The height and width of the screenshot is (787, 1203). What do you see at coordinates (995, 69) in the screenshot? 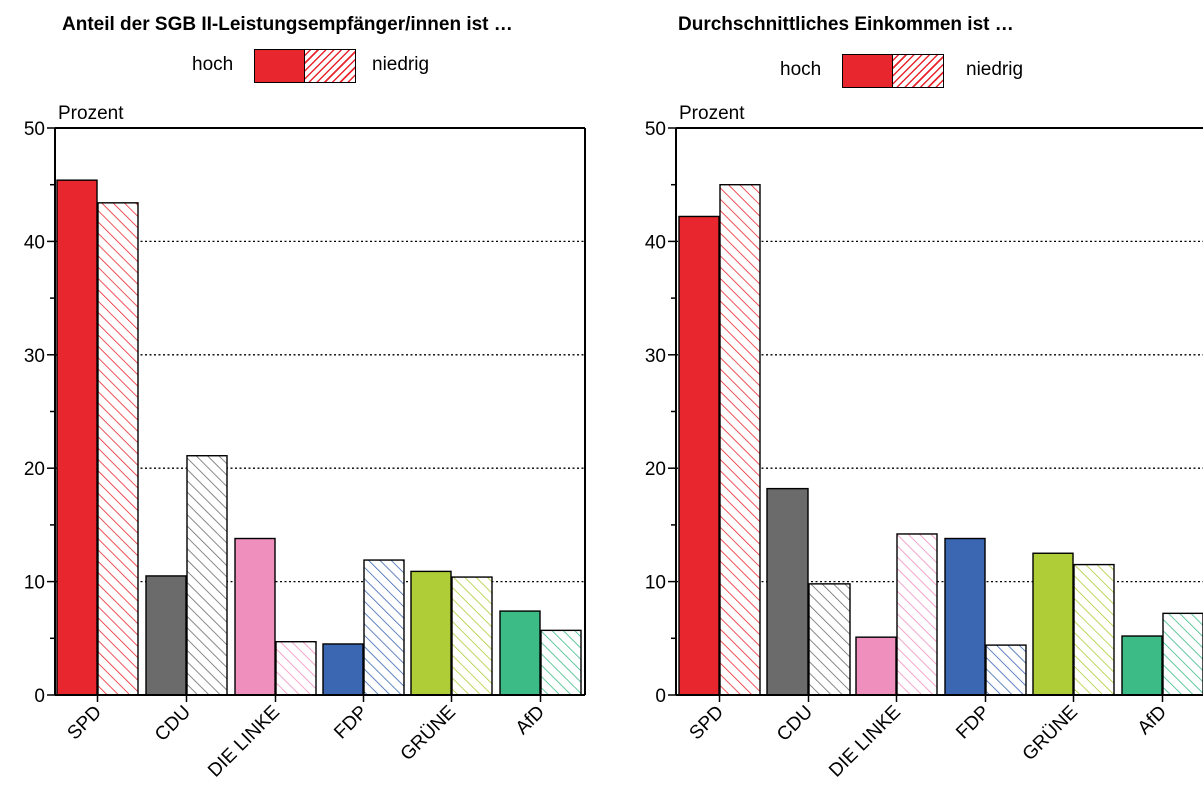
I see `legend-label-niedrig-right: niedrig` at bounding box center [995, 69].